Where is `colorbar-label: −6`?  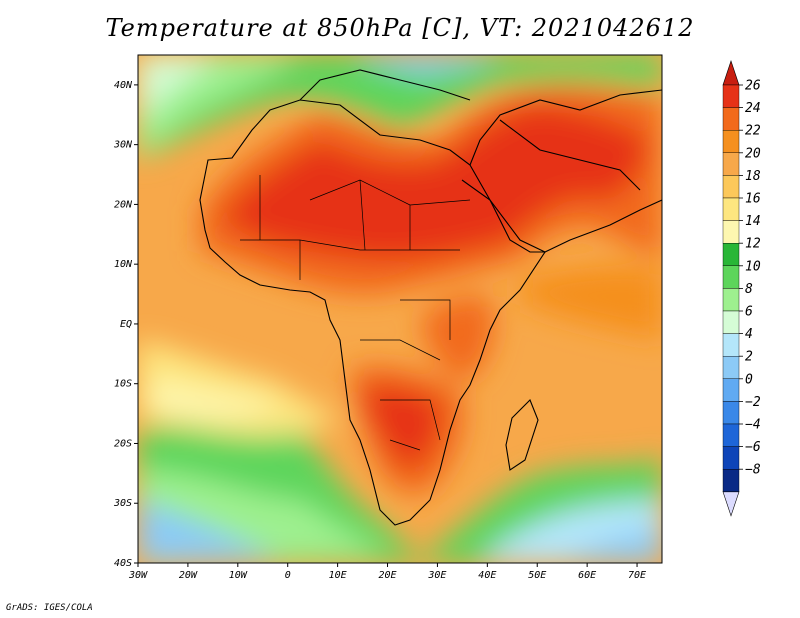
colorbar-label: −6 is located at coordinates (753, 447).